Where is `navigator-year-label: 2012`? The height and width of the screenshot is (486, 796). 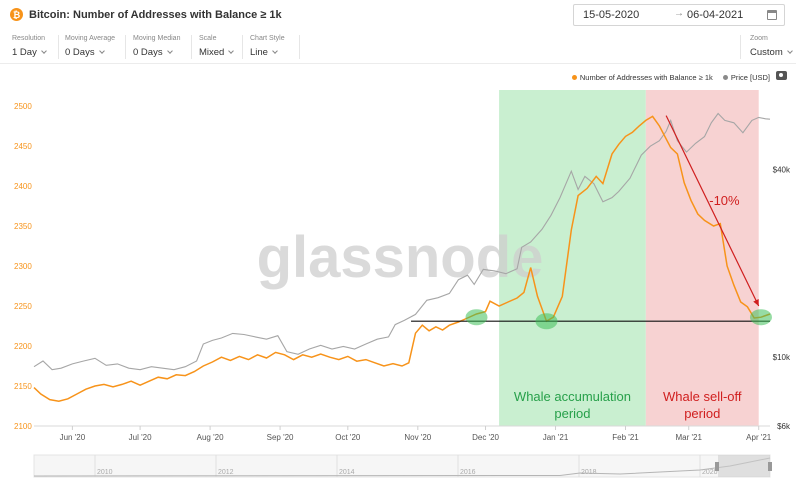 navigator-year-label: 2012 is located at coordinates (226, 472).